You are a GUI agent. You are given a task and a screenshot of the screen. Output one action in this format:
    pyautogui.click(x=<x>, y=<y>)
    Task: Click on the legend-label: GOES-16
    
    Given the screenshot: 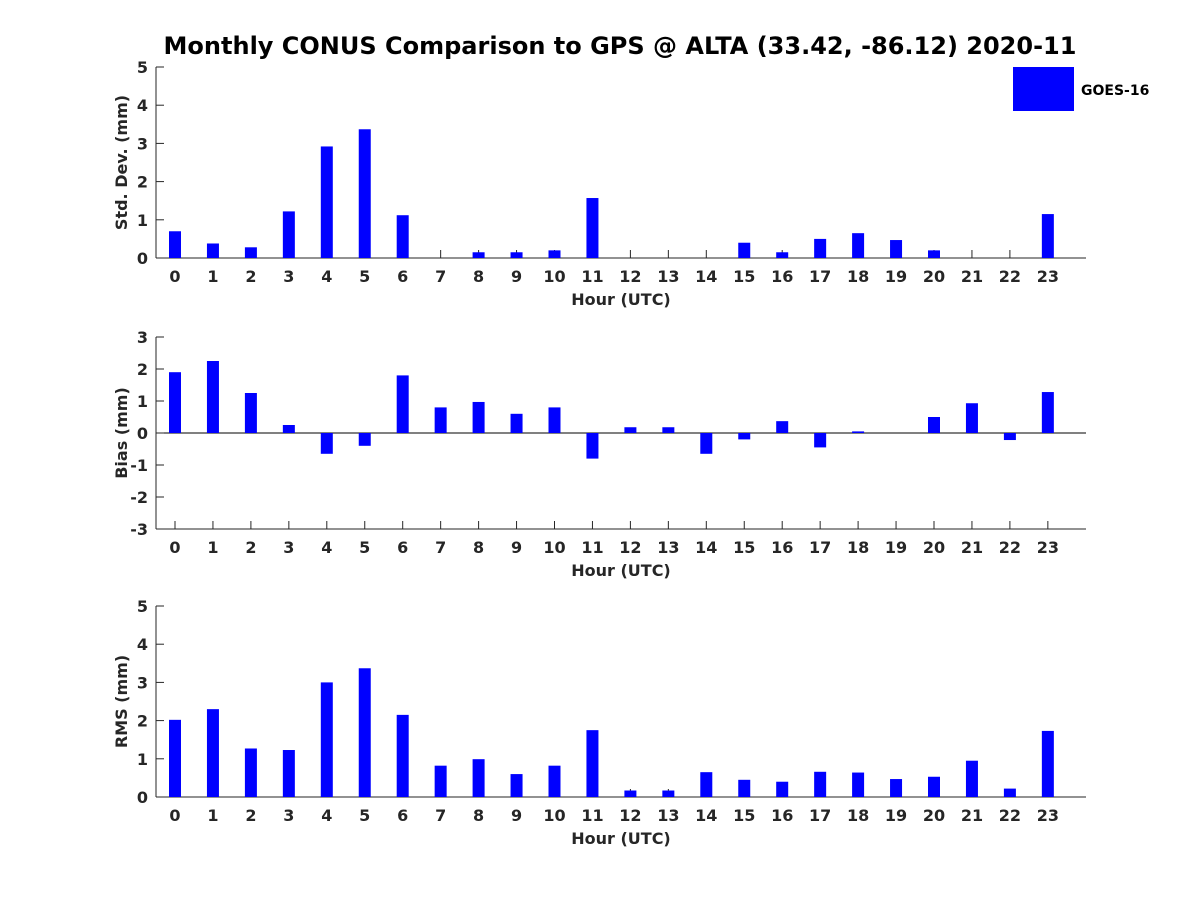 What is the action you would take?
    pyautogui.click(x=1115, y=91)
    